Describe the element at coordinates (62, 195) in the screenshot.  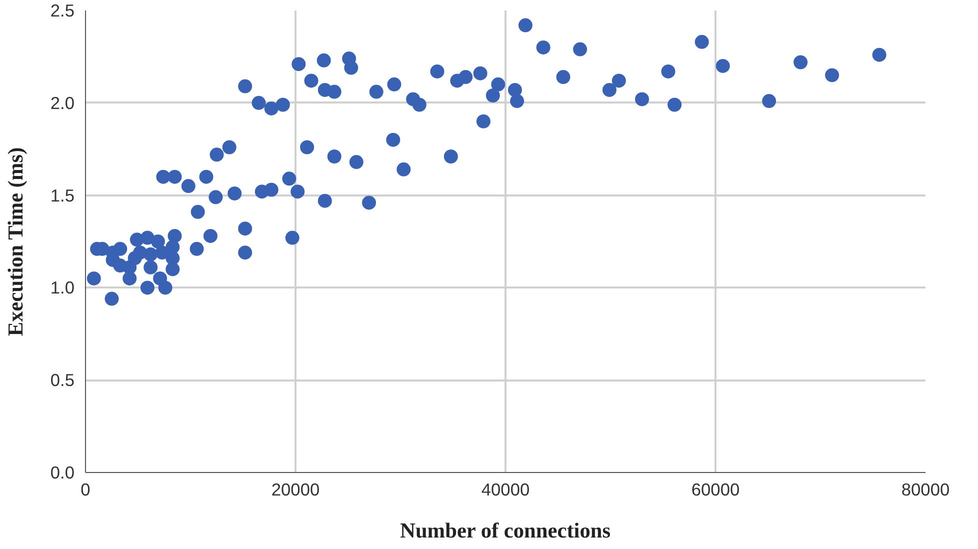
I see `y-tick-label: 1.5` at that location.